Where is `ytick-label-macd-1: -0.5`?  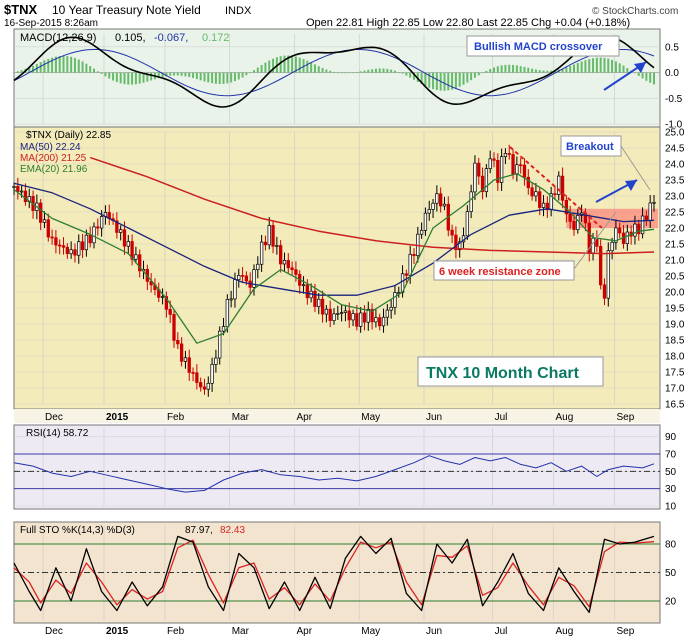
ytick-label-macd-1: -0.5 is located at coordinates (674, 99).